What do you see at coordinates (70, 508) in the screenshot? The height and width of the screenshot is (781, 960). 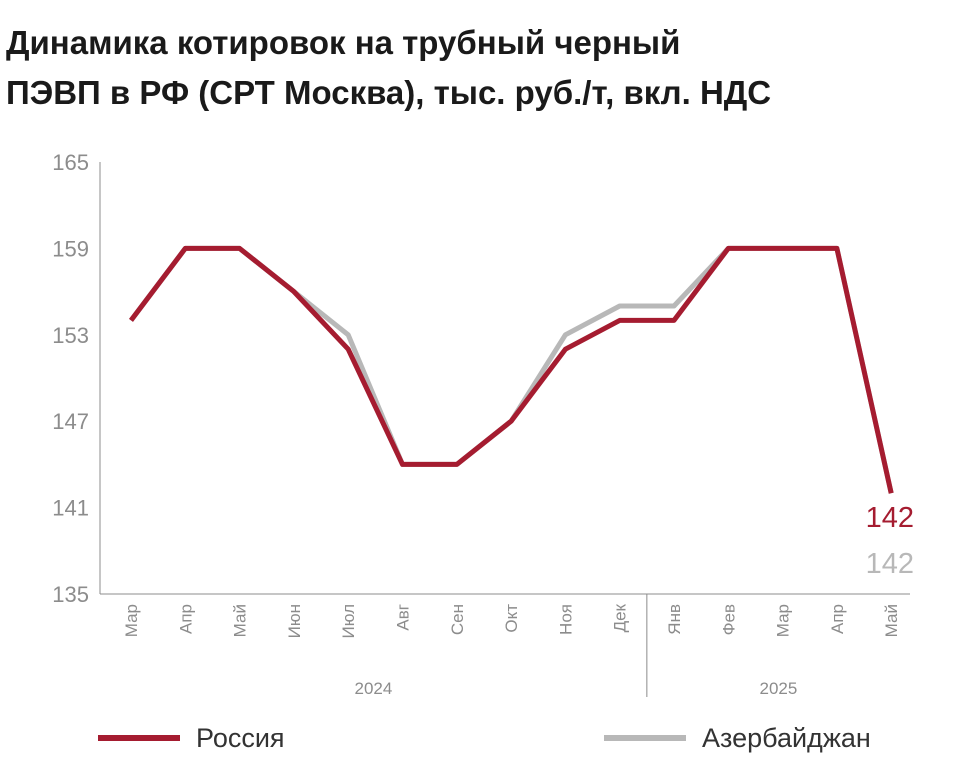 I see `y-tick-label: 141` at bounding box center [70, 508].